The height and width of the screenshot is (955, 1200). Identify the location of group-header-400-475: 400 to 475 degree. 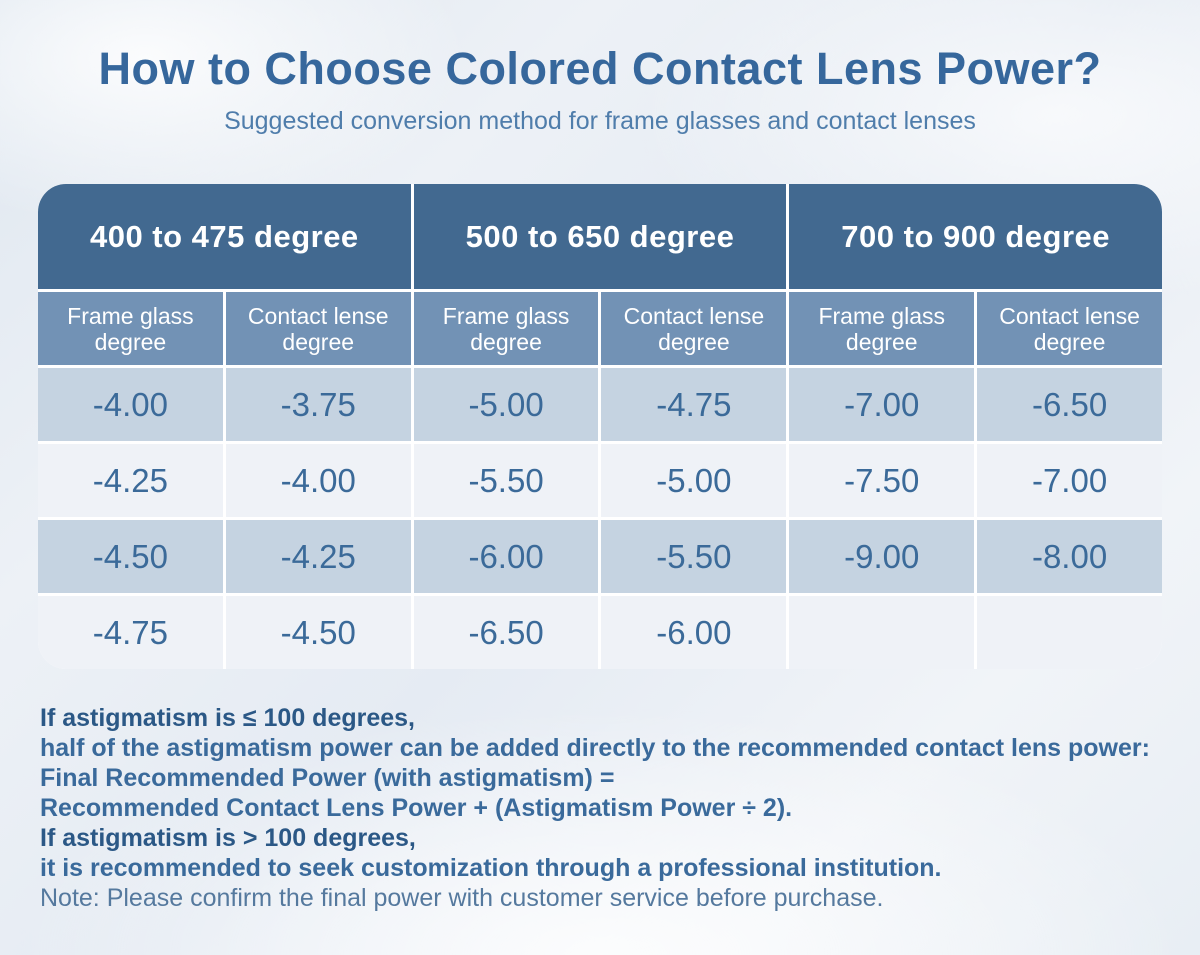
(224, 236).